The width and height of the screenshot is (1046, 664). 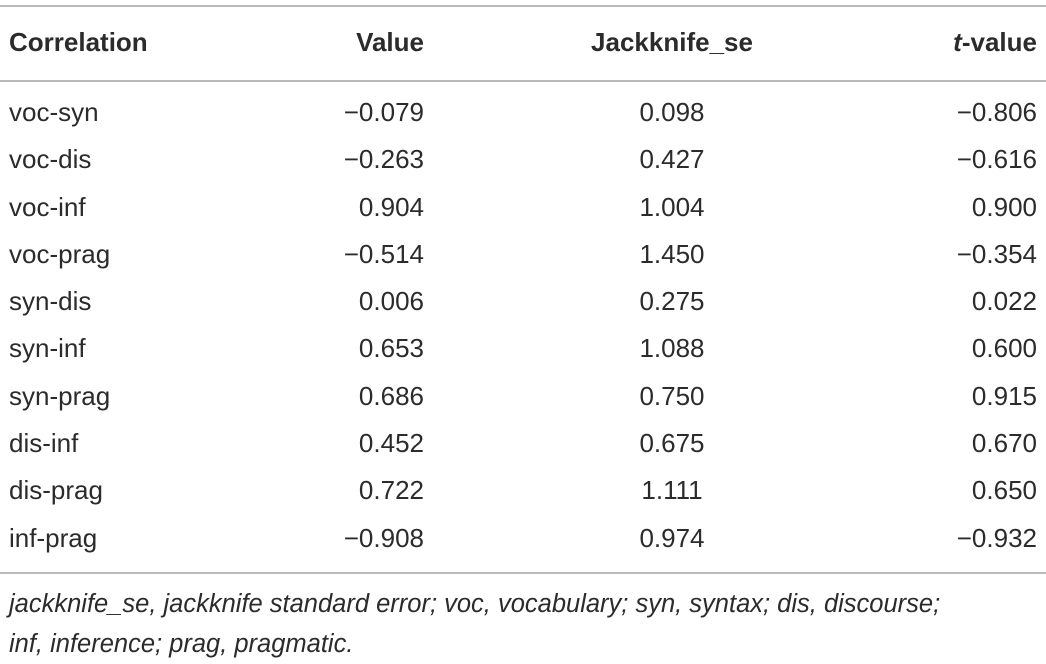 I want to click on cell-t-value: 0.900, so click(x=1004, y=206).